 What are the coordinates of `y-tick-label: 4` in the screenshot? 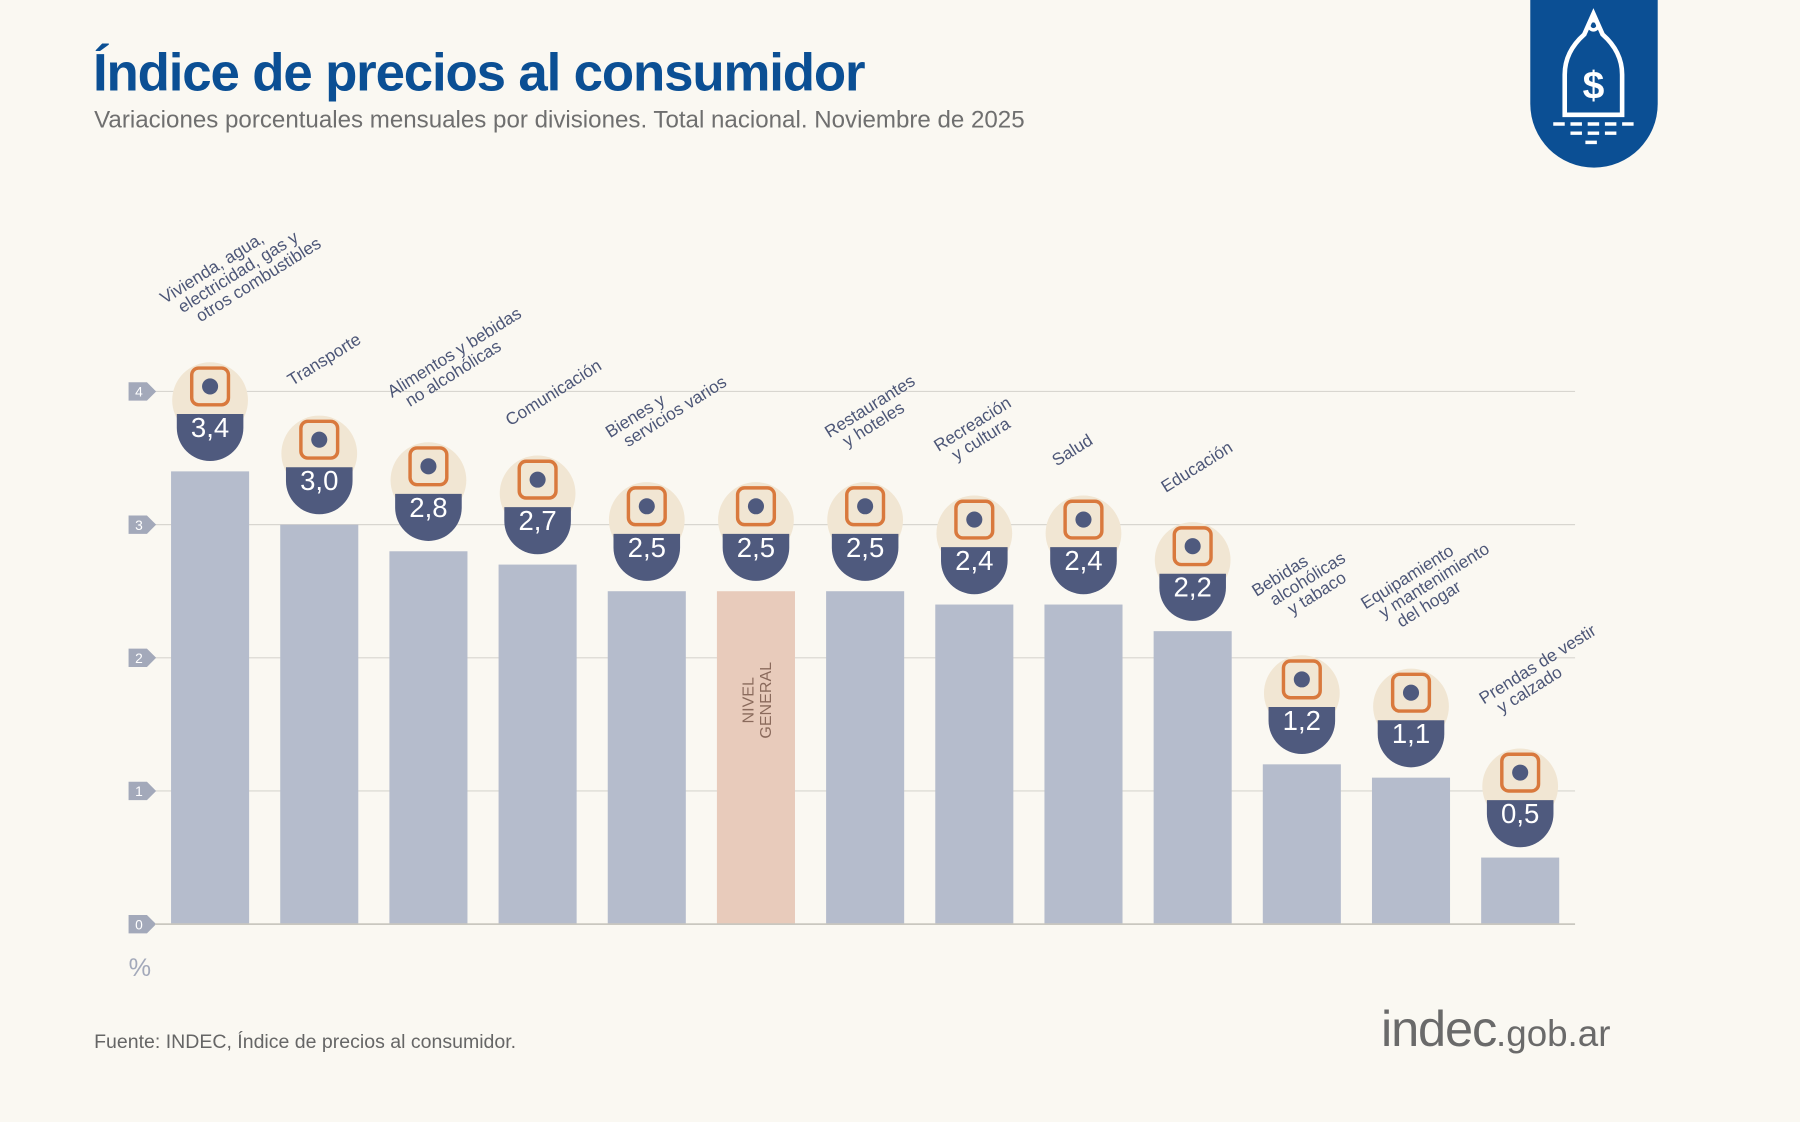 It's located at (139, 392).